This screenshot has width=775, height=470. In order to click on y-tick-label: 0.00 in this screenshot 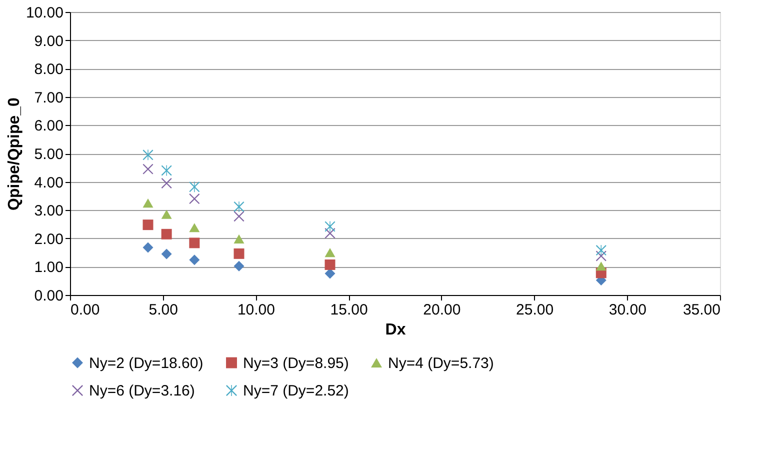, I will do `click(49, 296)`.